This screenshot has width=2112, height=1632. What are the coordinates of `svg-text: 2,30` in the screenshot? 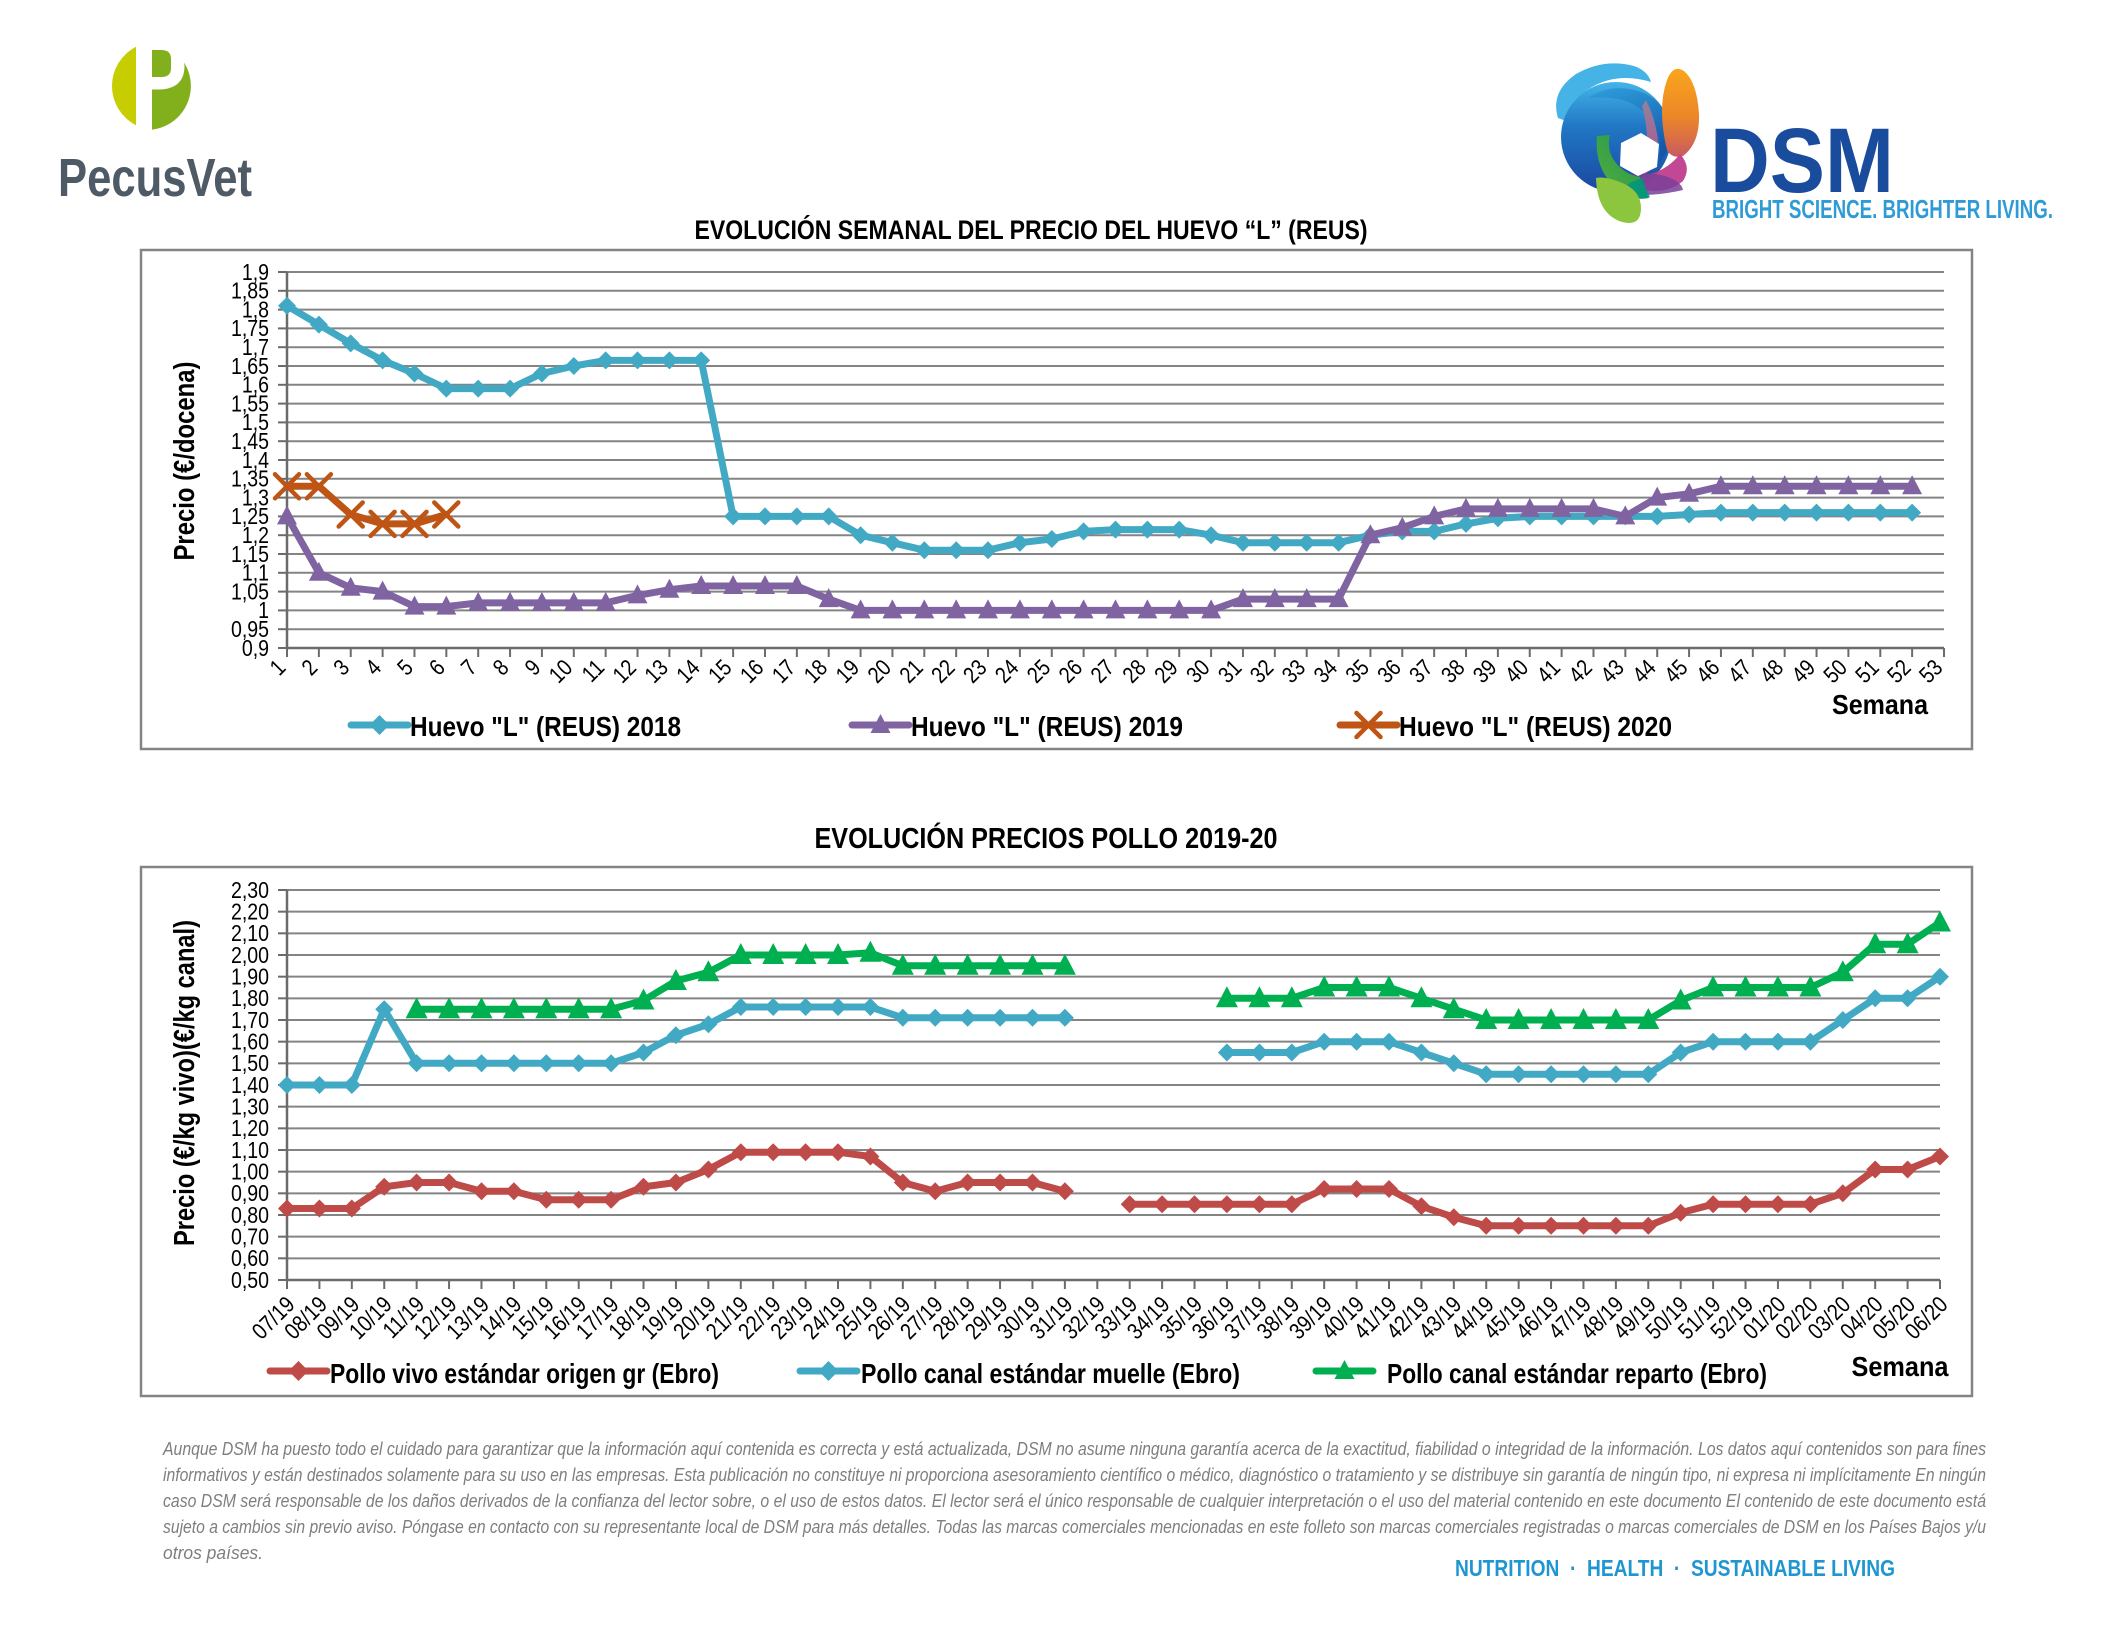 It's located at (250, 890).